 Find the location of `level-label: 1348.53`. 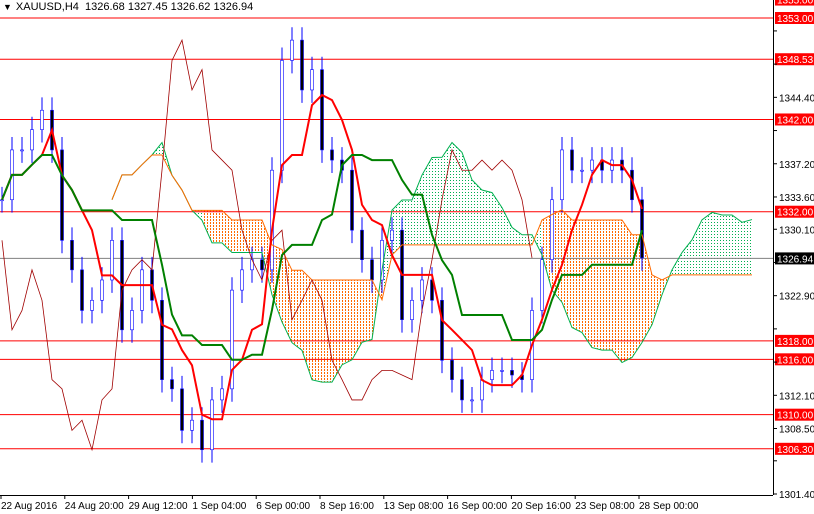

level-label: 1348.53 is located at coordinates (795, 60).